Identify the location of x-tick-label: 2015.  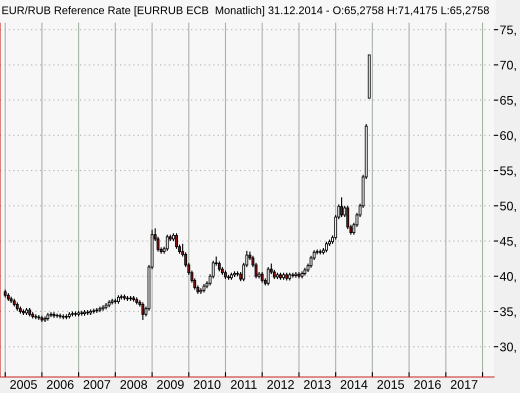
(390, 384).